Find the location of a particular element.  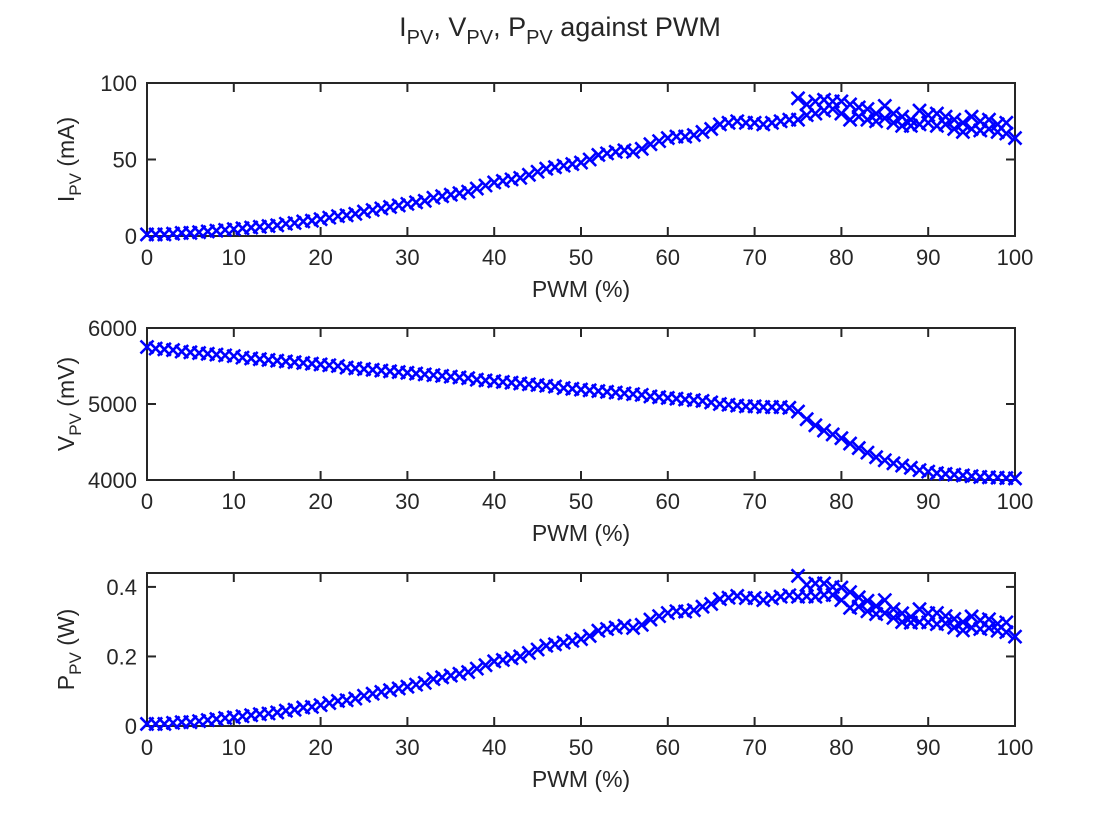

voltage-xtick-label: 10 is located at coordinates (234, 501).